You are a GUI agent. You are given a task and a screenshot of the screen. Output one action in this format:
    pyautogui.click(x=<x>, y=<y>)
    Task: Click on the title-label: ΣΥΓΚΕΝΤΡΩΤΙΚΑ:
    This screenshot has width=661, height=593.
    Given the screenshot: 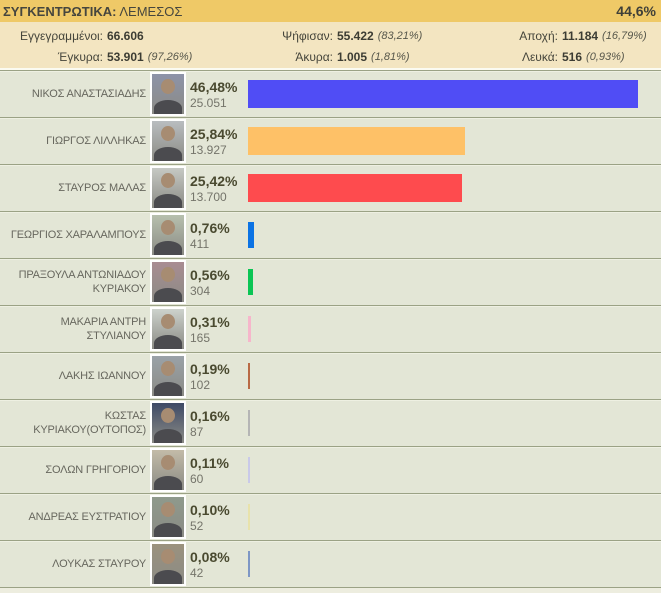 What is the action you would take?
    pyautogui.click(x=60, y=11)
    